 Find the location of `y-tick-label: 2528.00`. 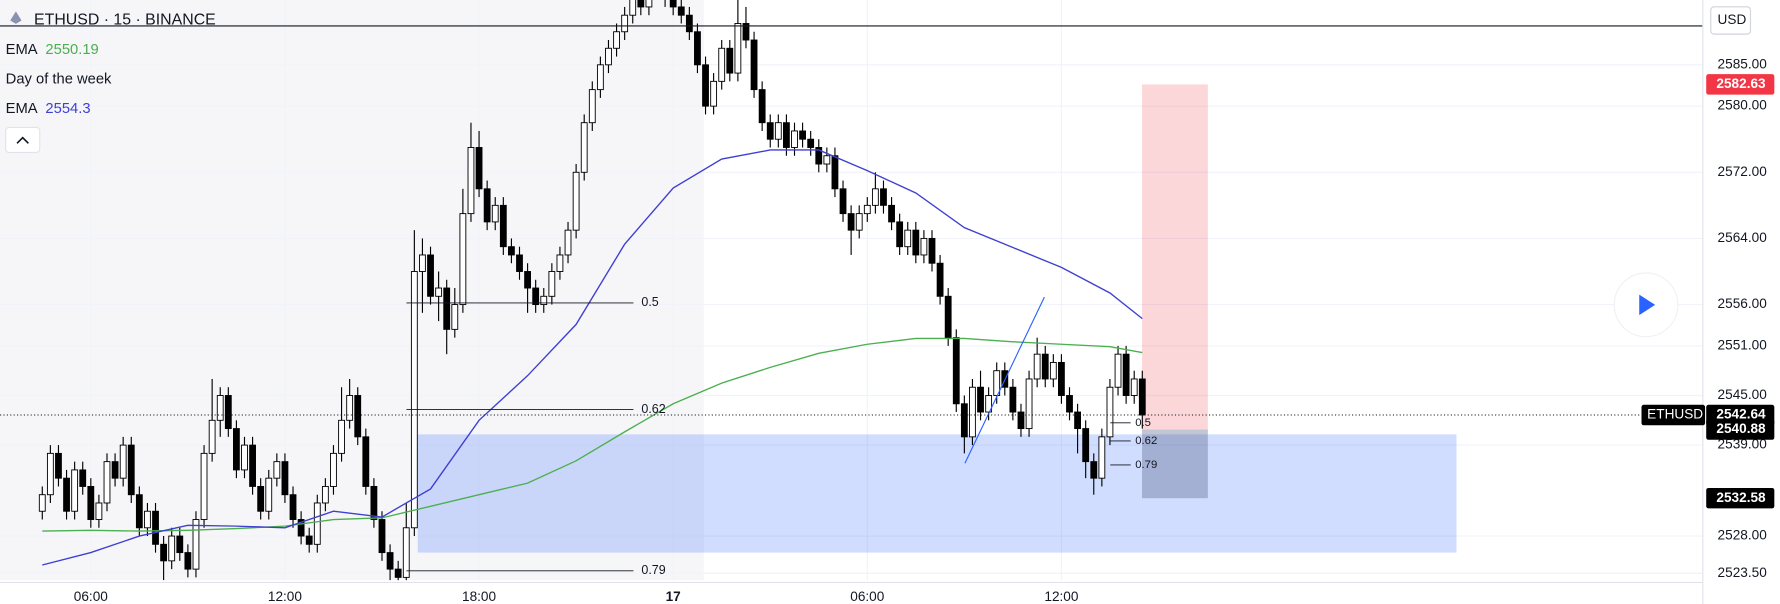

y-tick-label: 2528.00 is located at coordinates (1743, 535).